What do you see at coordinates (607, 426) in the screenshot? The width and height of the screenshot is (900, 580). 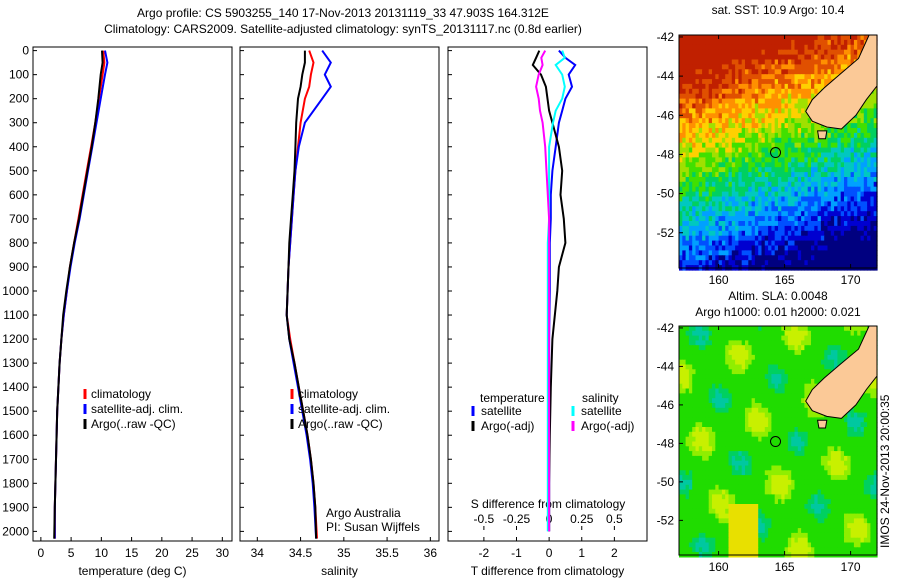 I see `legend-label: Argo(-adj)` at bounding box center [607, 426].